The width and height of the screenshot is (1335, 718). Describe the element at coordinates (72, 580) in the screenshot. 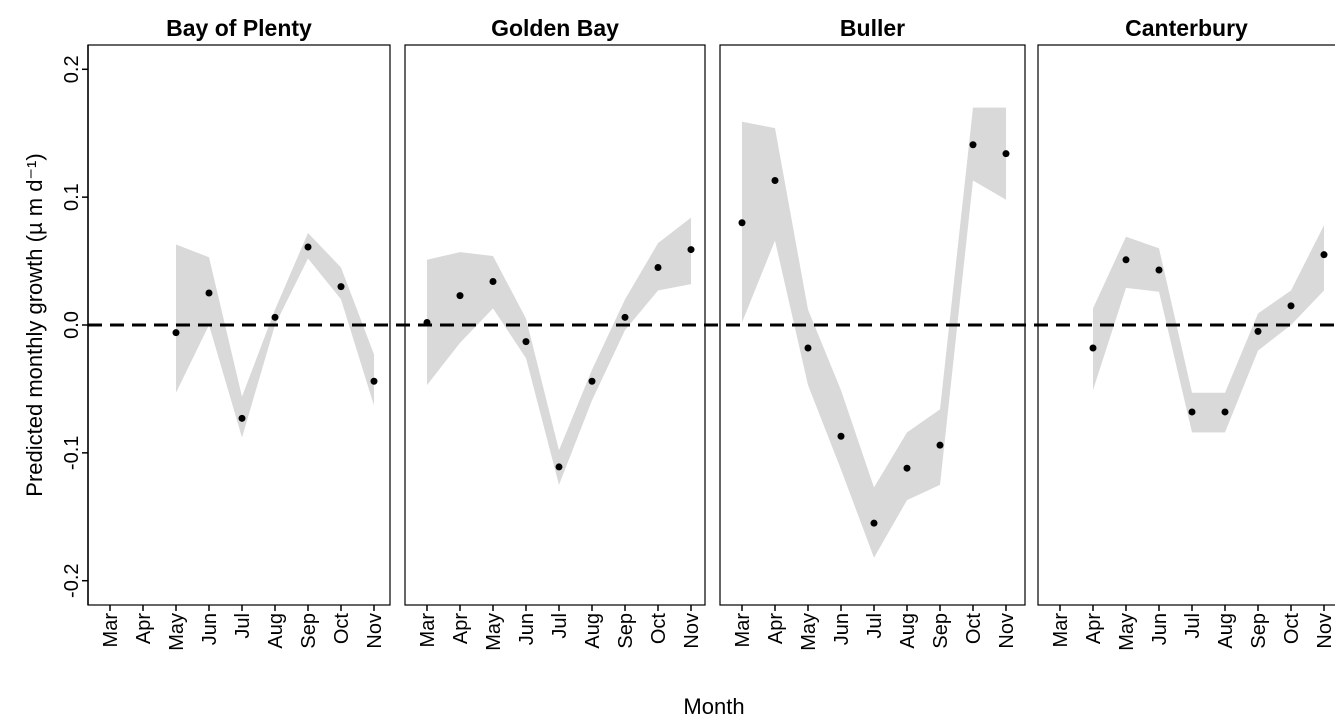

I see `y-tick-label: -0.2` at that location.